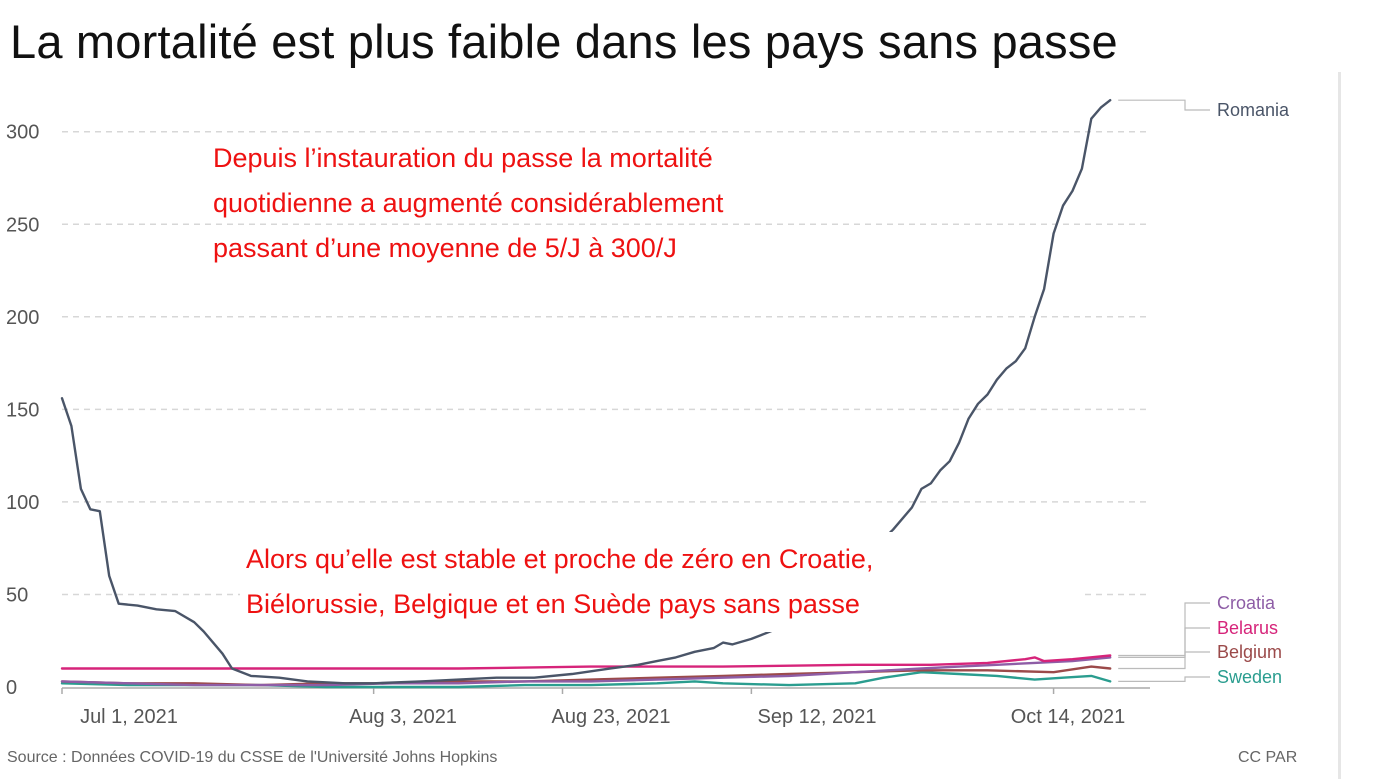  I want to click on series-line-croatia, so click(586, 671).